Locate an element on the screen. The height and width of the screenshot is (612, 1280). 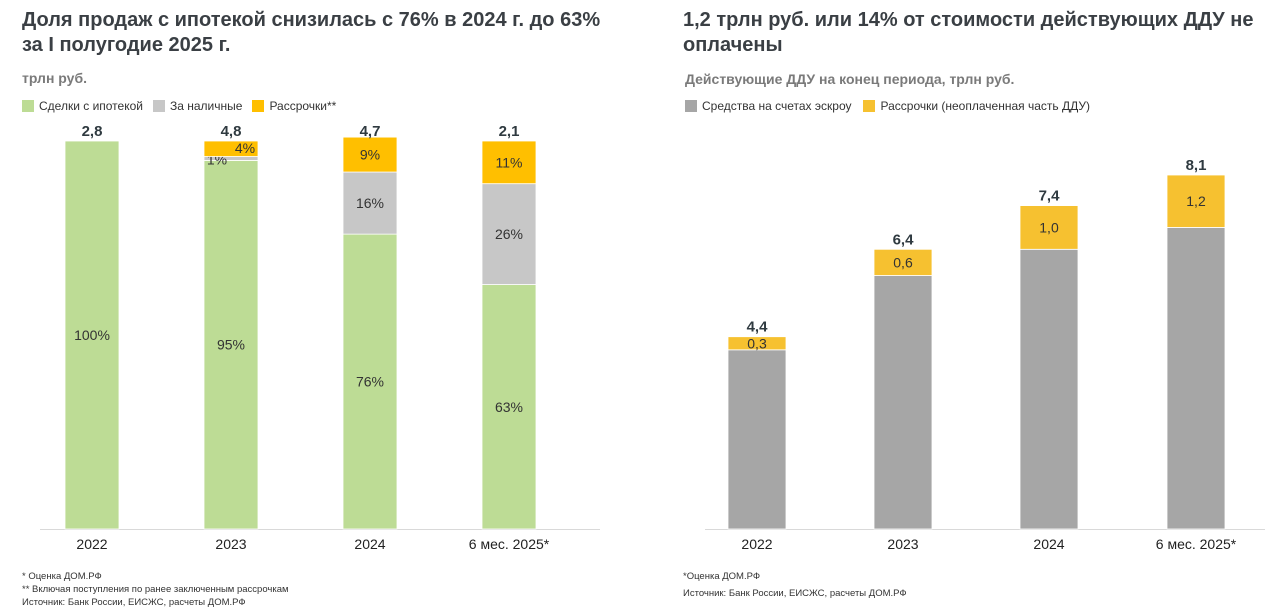
label-mortgage-3: 63% is located at coordinates (509, 407).